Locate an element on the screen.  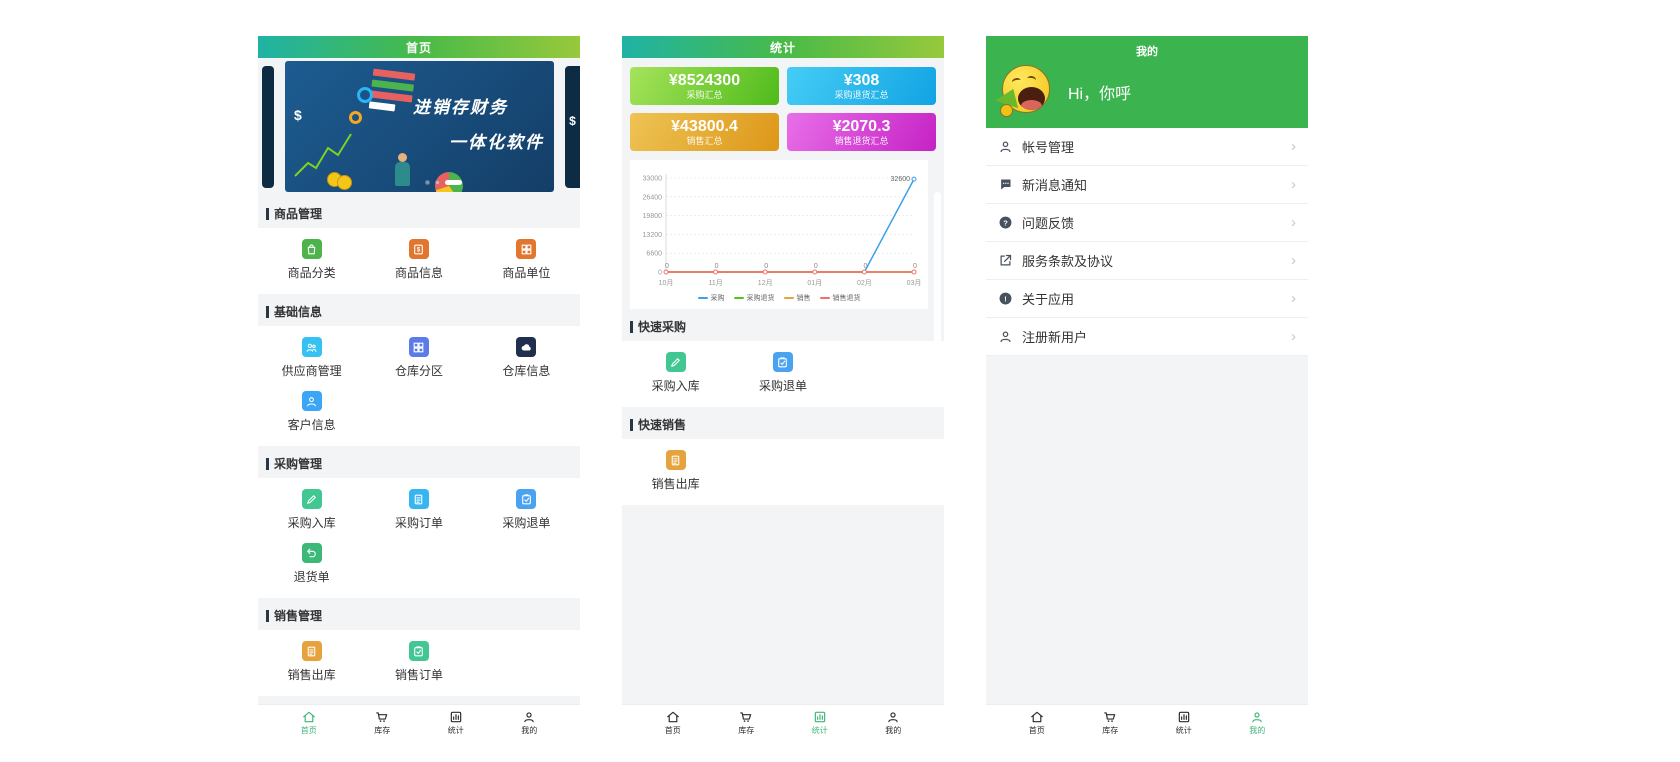
tile-销售订单: 销售订单 is located at coordinates (418, 662).